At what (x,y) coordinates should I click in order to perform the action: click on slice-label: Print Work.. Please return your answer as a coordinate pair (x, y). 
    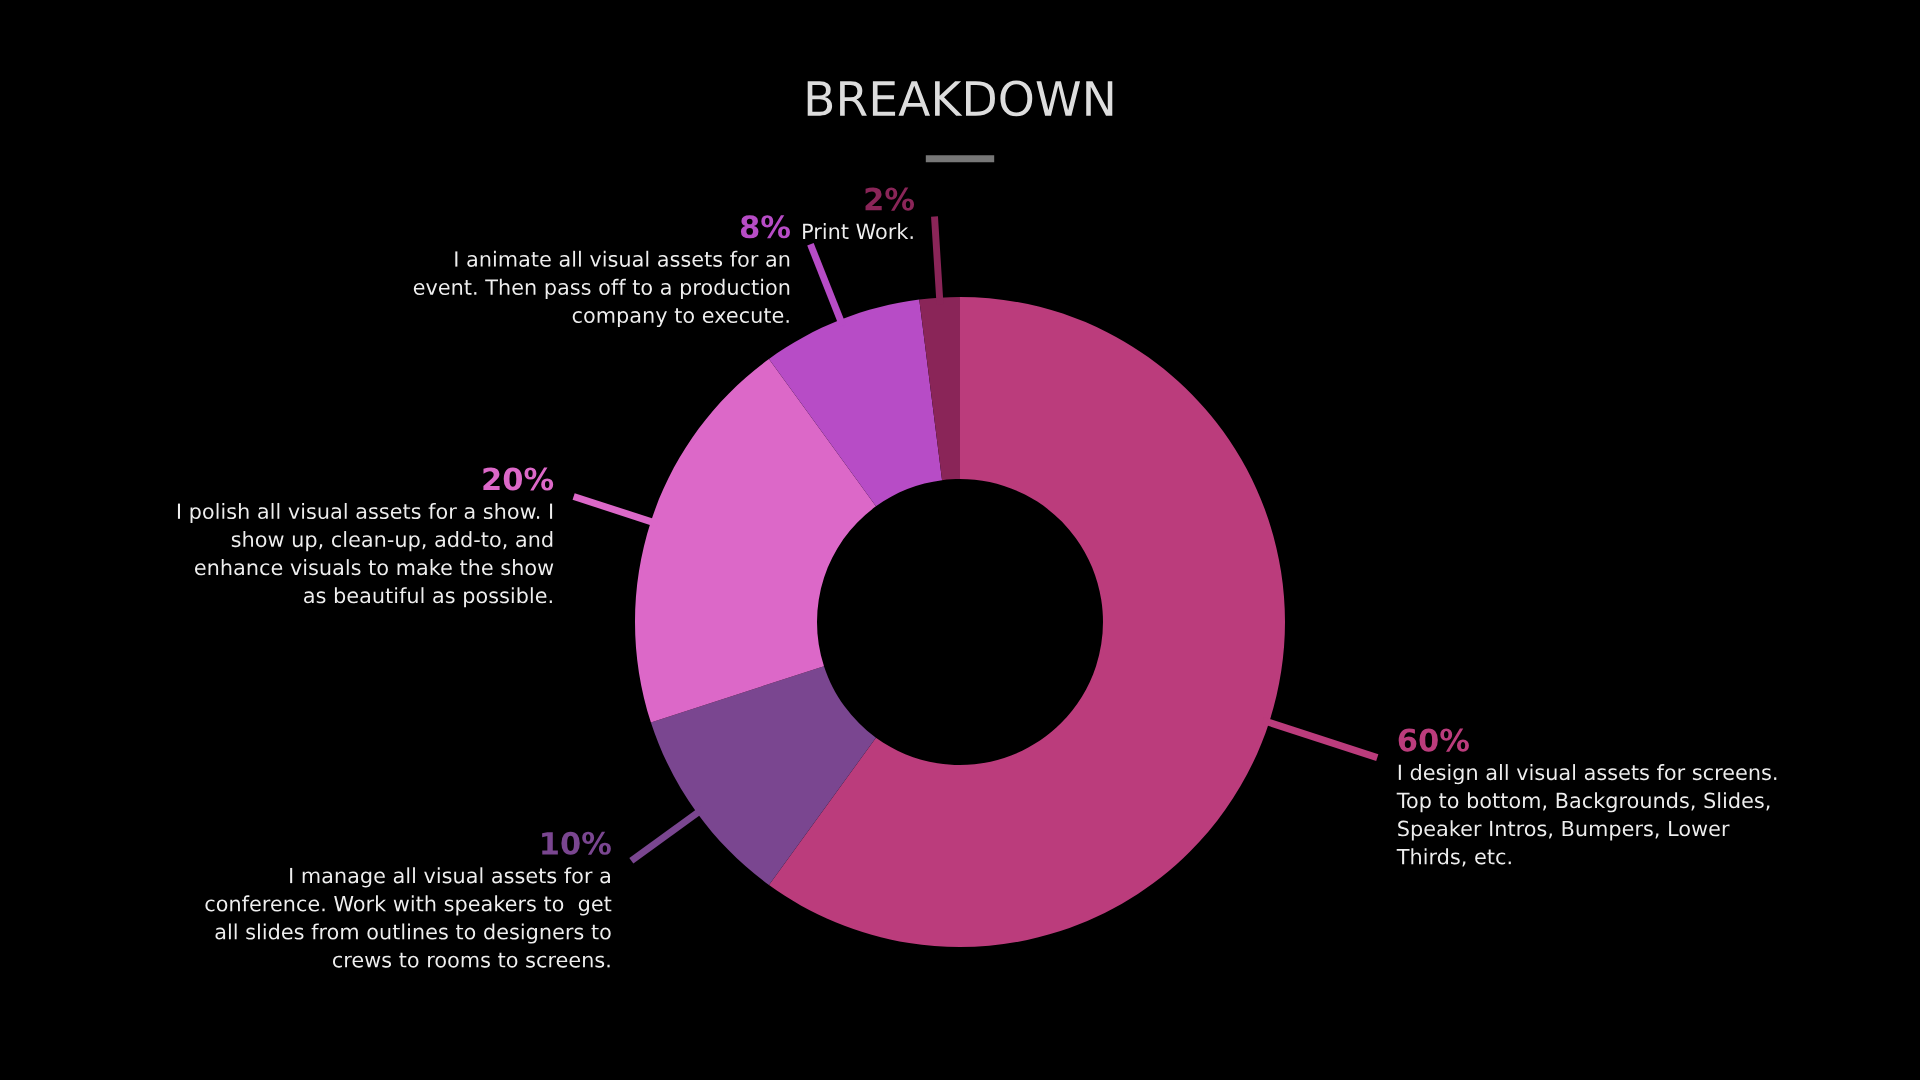
    Looking at the image, I should click on (858, 231).